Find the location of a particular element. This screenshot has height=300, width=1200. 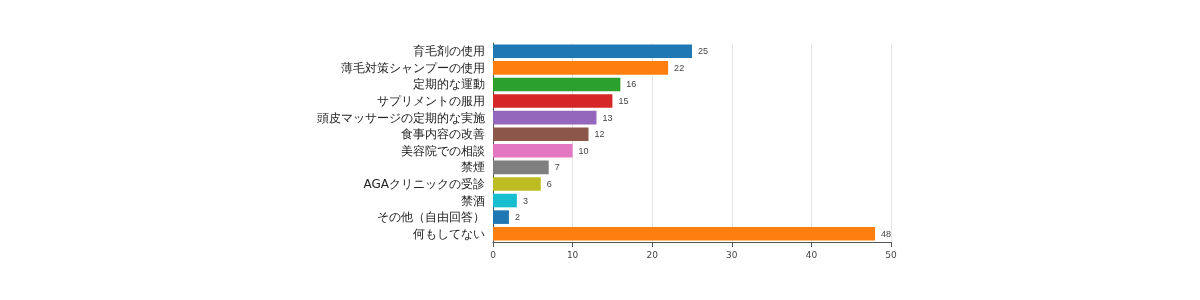

data-label: 16 is located at coordinates (631, 84).